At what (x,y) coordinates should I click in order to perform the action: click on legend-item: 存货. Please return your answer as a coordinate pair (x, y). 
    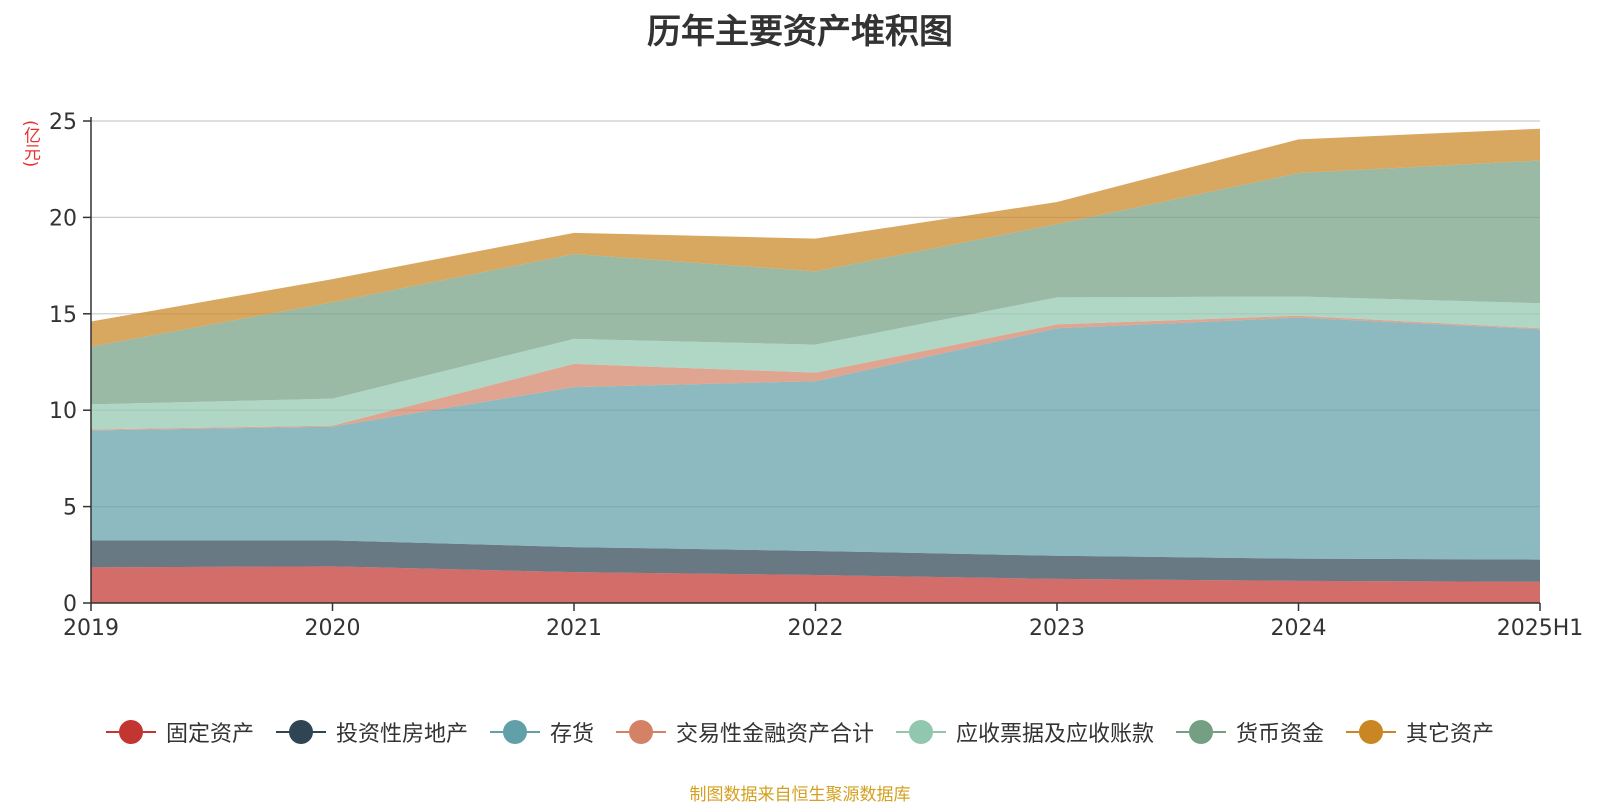
    Looking at the image, I should click on (541, 732).